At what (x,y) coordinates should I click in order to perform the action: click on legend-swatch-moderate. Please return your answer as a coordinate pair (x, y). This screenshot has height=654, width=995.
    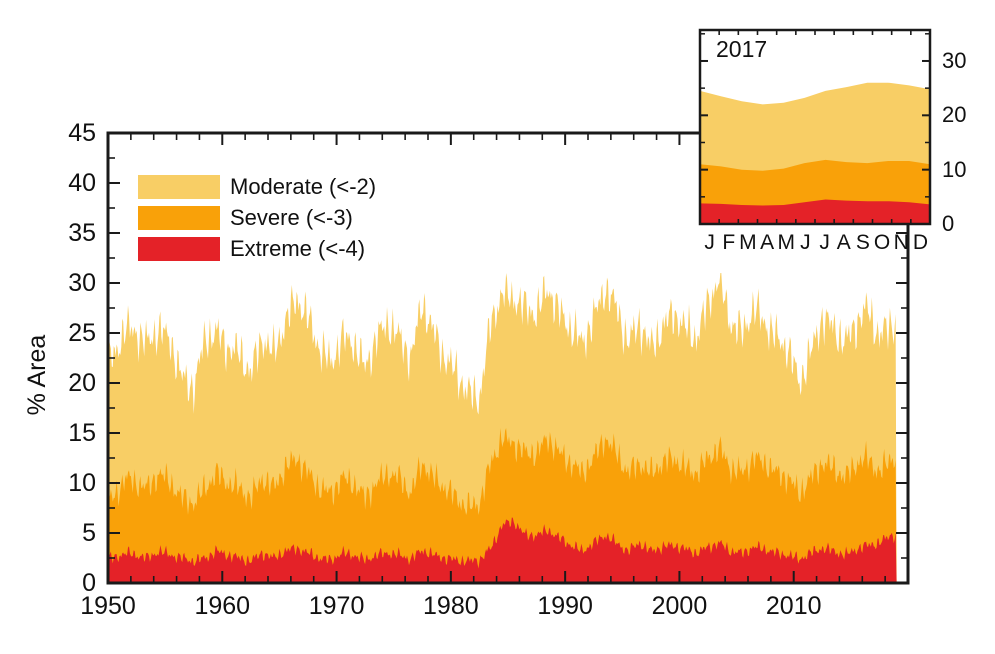
    Looking at the image, I should click on (179, 187).